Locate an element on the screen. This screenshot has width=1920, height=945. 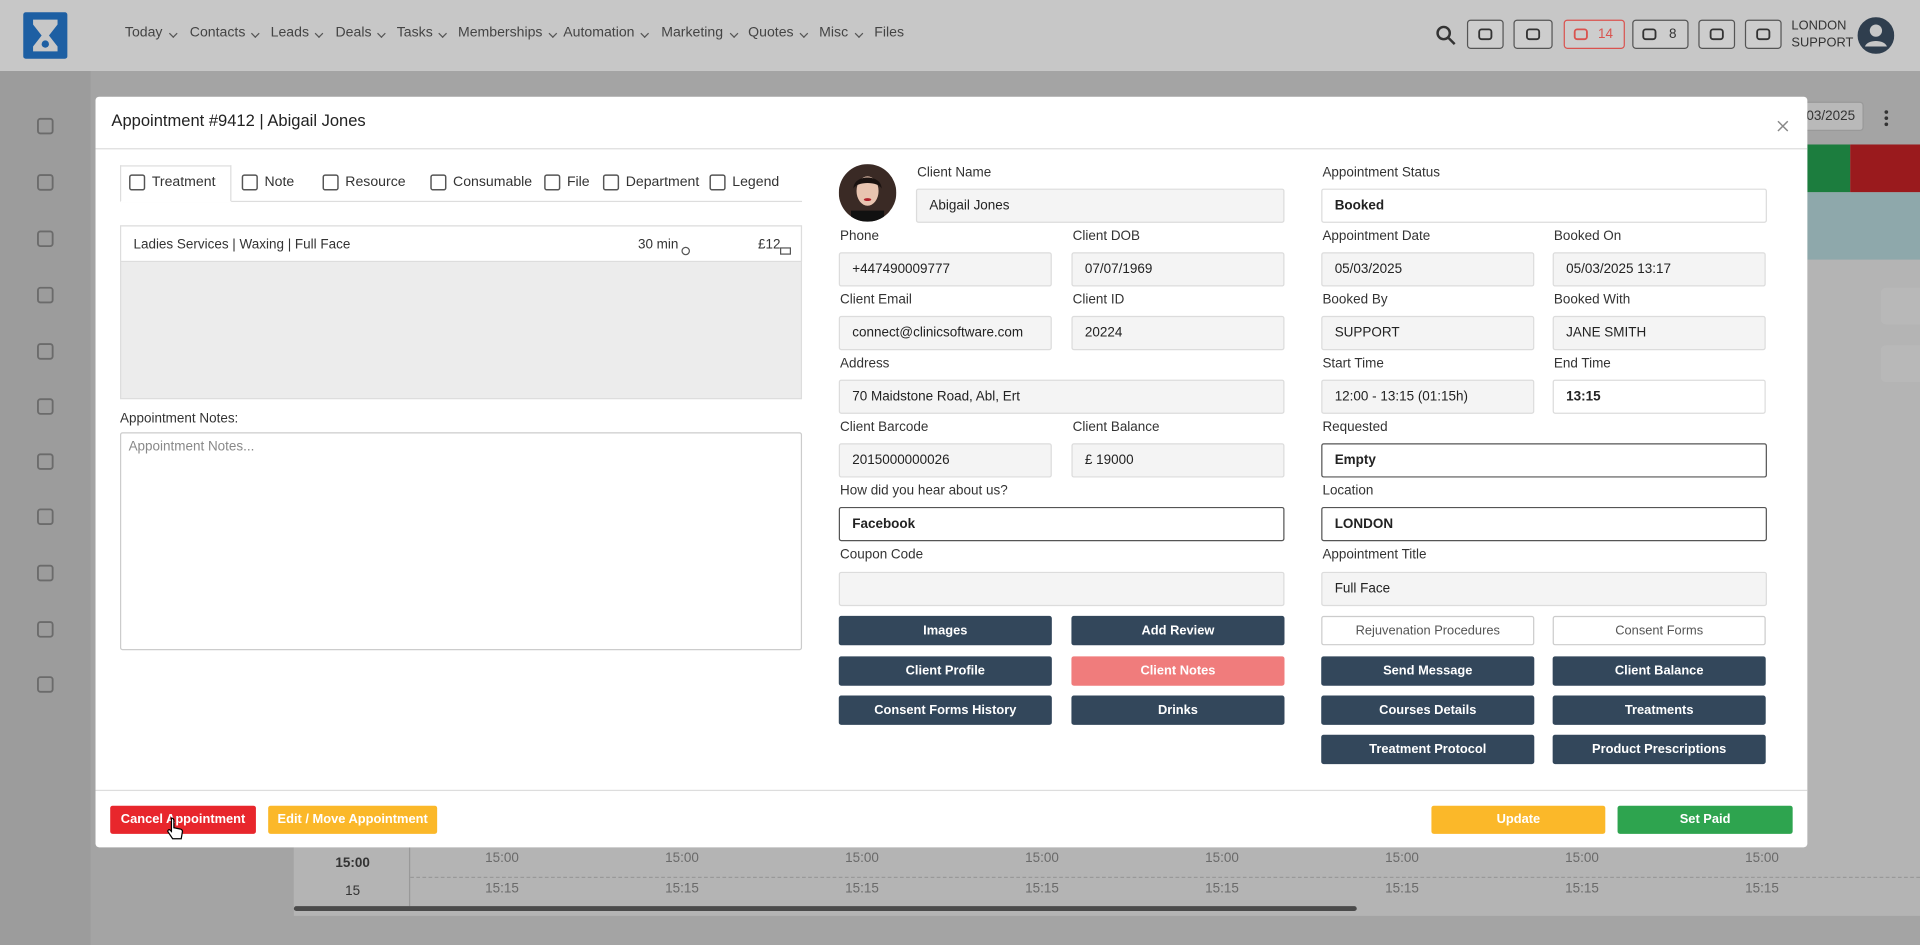
time-row-label: 15 is located at coordinates (353, 891).